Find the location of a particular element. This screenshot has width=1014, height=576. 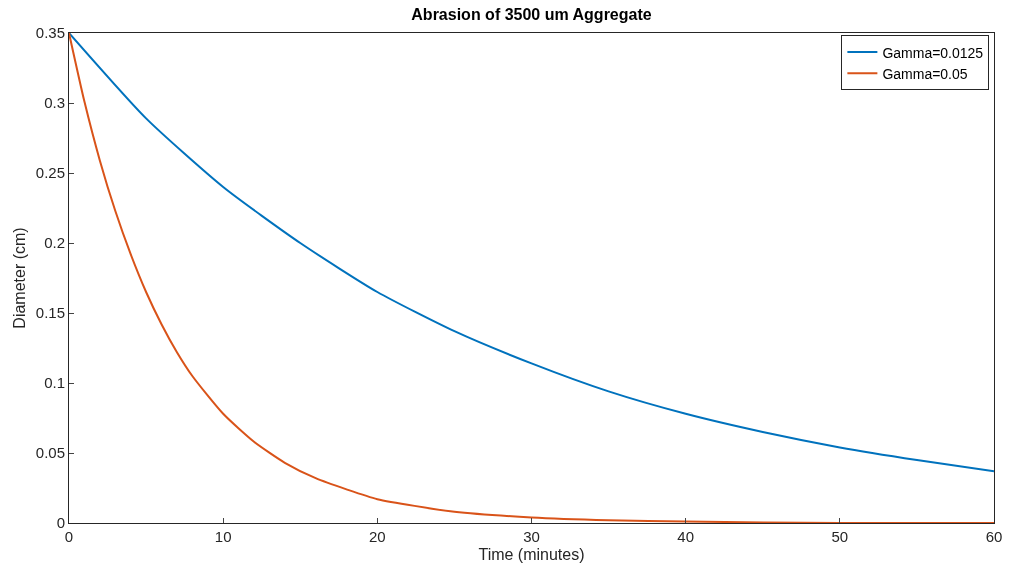

y-axis-title: Diameter (cm) is located at coordinates (19, 278).